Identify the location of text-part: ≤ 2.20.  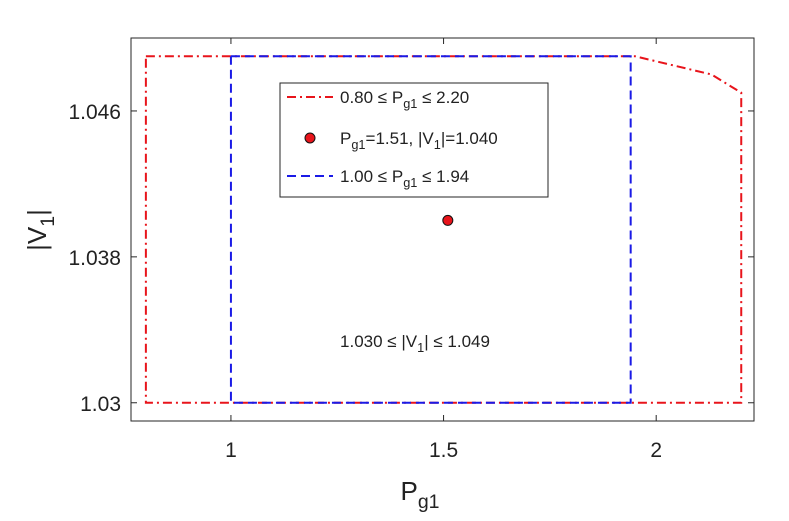
(443, 97).